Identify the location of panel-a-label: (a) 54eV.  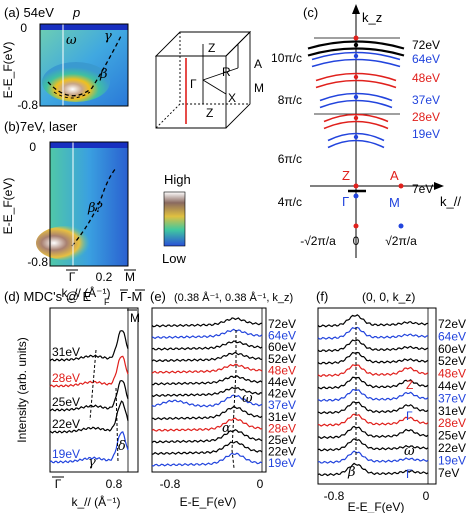
(29, 12).